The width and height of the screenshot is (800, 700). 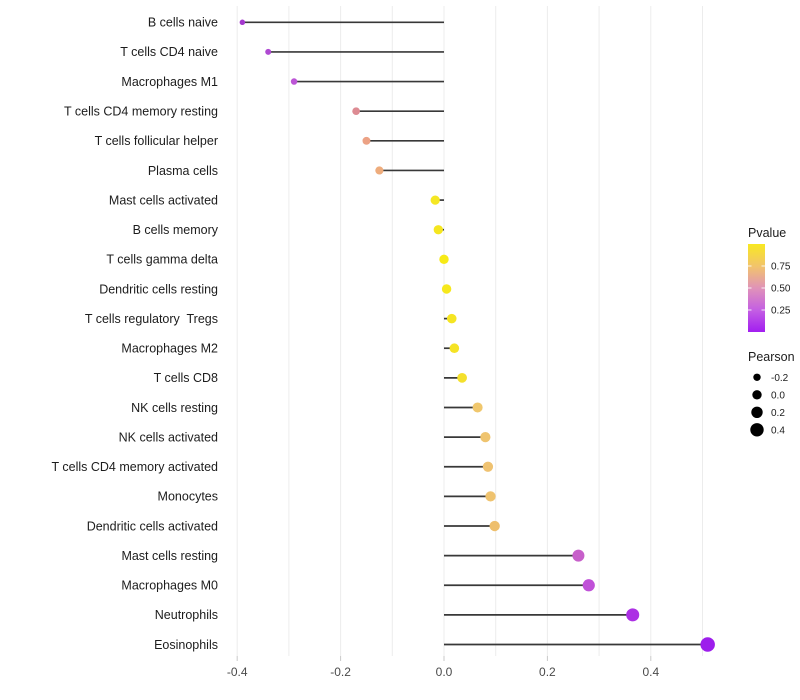 What do you see at coordinates (237, 672) in the screenshot?
I see `x-tick-label: -0.4` at bounding box center [237, 672].